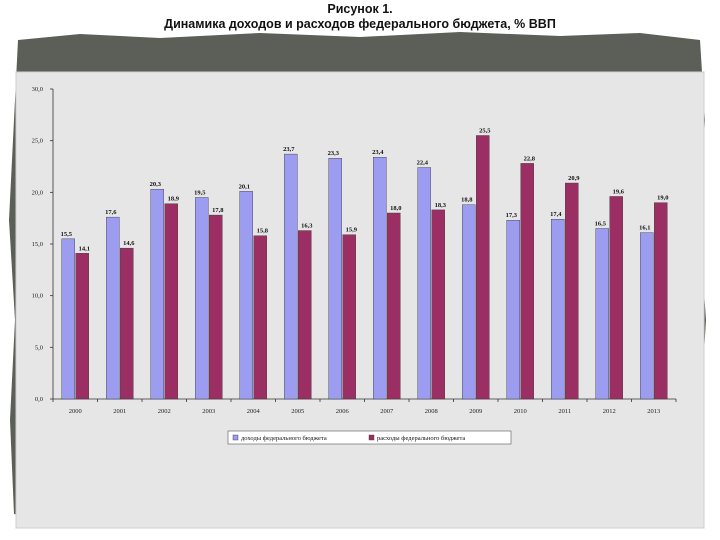 Image resolution: width=720 pixels, height=540 pixels. Describe the element at coordinates (343, 411) in the screenshot. I see `x-tick-label: 2006` at that location.